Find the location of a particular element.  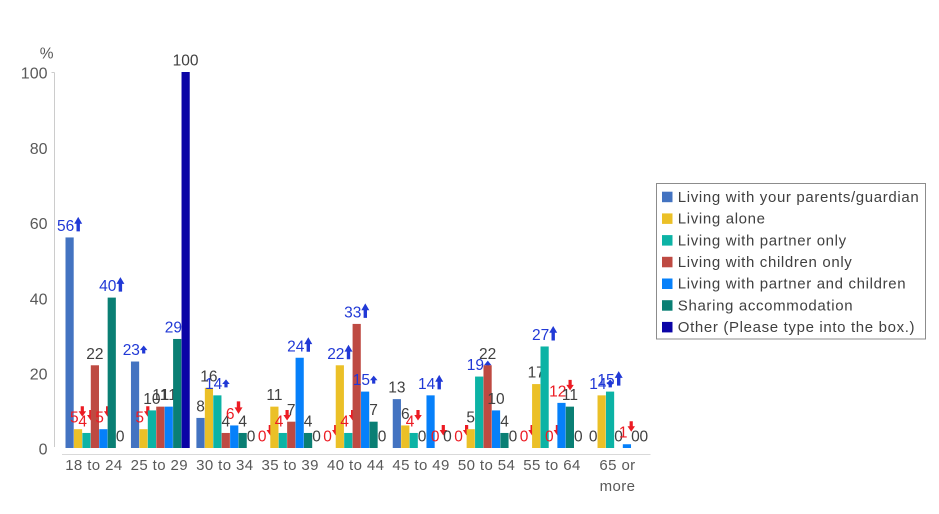

svg-text: 19 is located at coordinates (475, 365).